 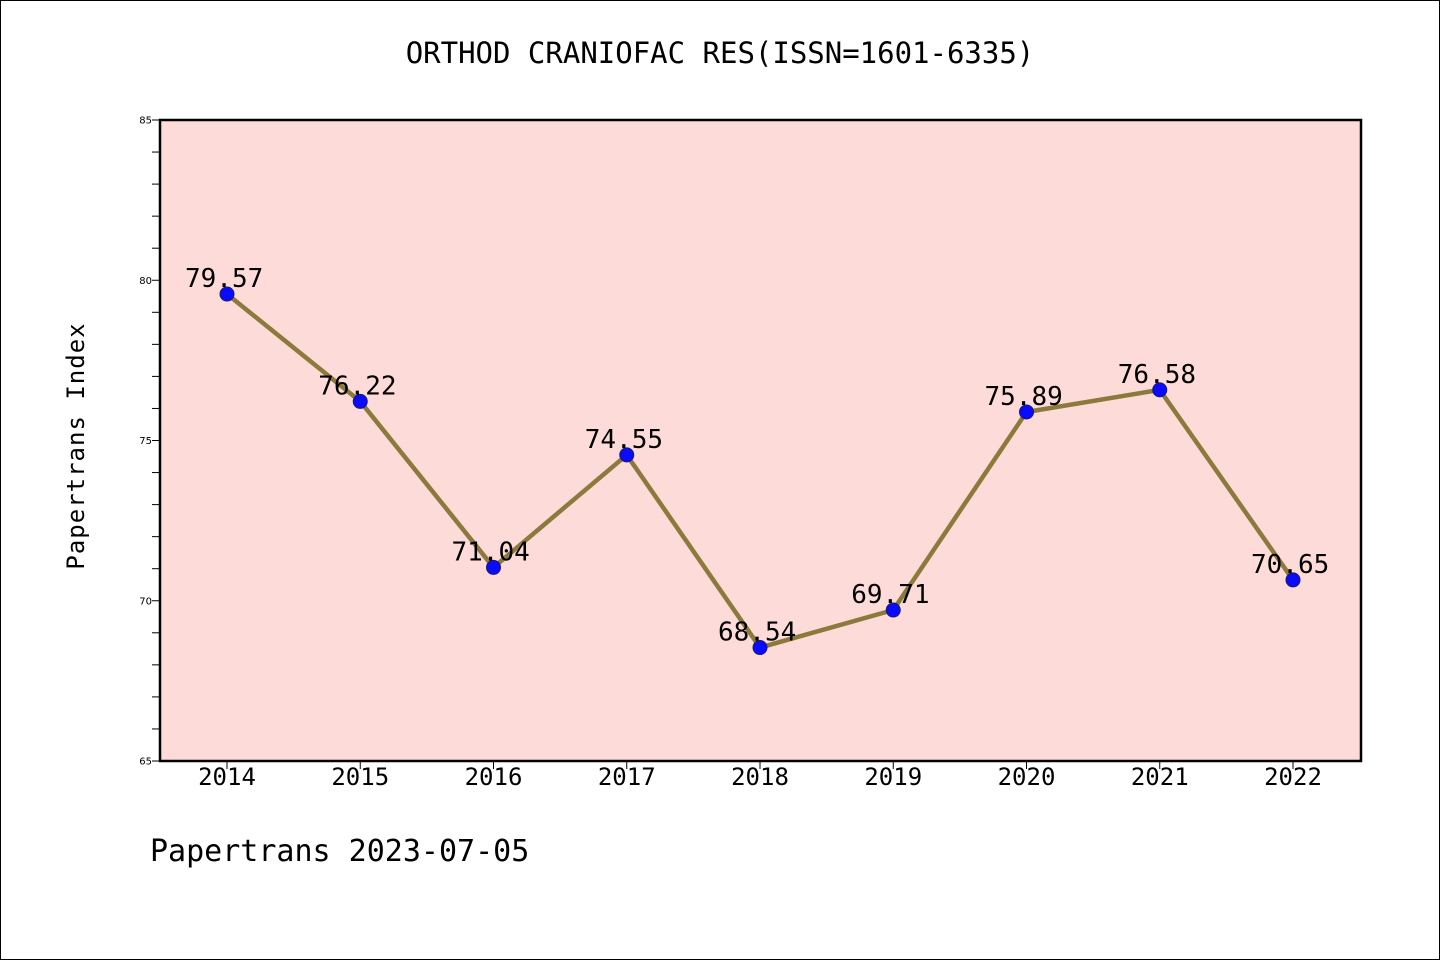 What do you see at coordinates (145, 281) in the screenshot?
I see `y-tick-label: 80` at bounding box center [145, 281].